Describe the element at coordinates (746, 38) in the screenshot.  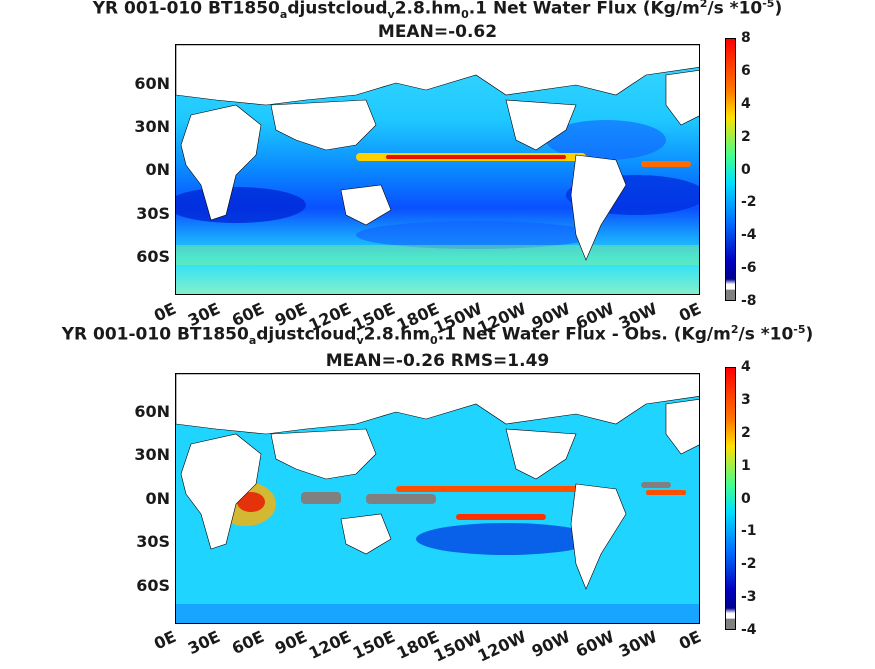
I see `colorbar-tick-label: 8` at that location.